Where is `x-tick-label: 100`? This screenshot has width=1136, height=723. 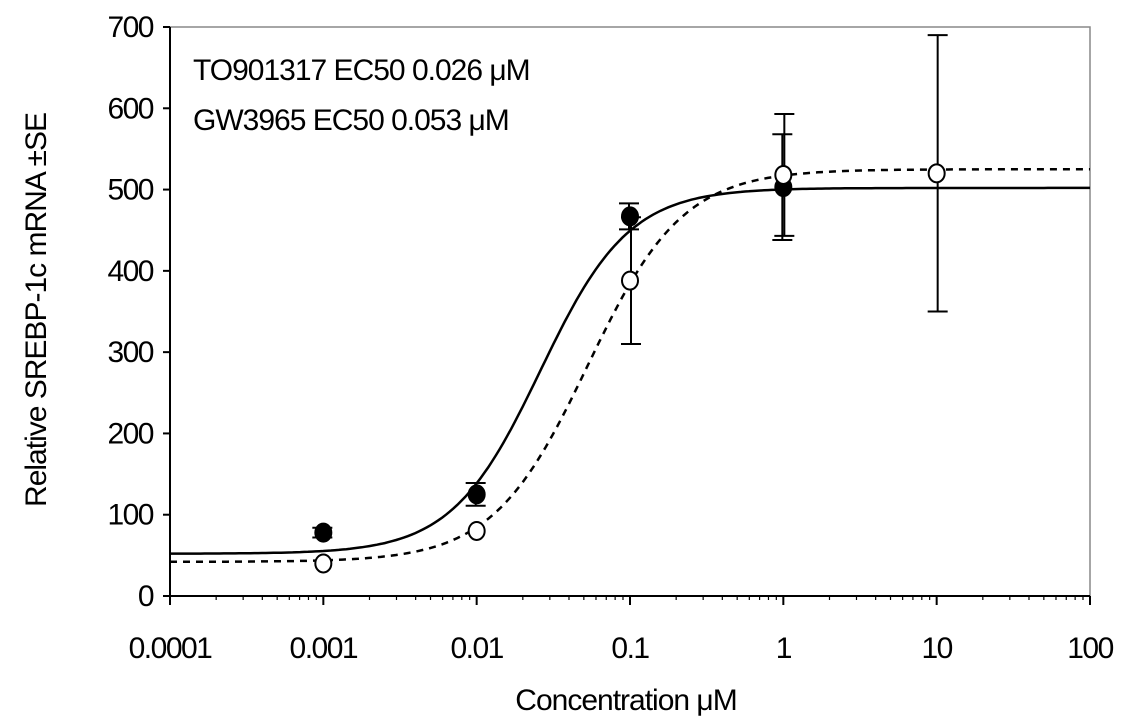
x-tick-label: 100 is located at coordinates (1090, 648).